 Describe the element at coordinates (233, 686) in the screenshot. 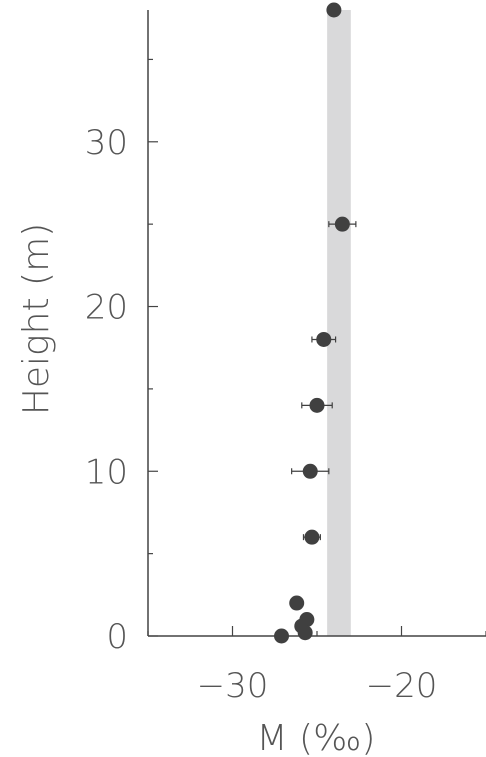

I see `x-tick-label: −30` at that location.